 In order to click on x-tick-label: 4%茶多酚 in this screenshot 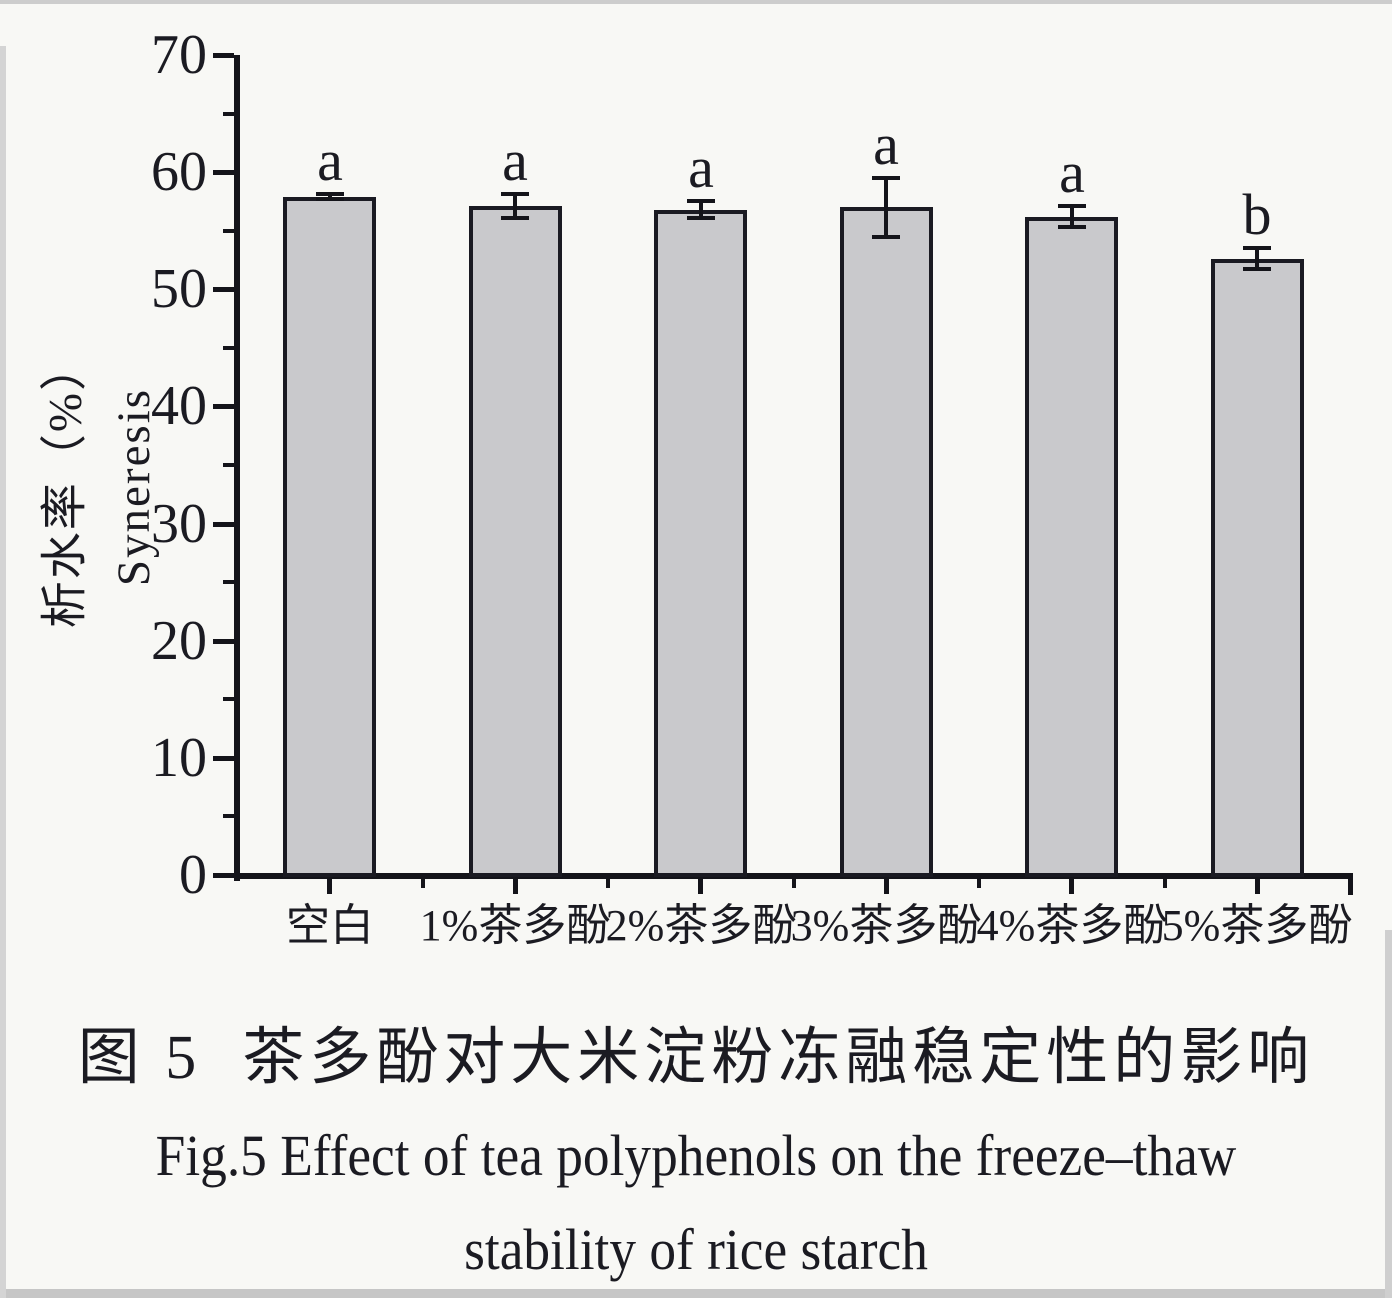, I will do `click(1072, 925)`.